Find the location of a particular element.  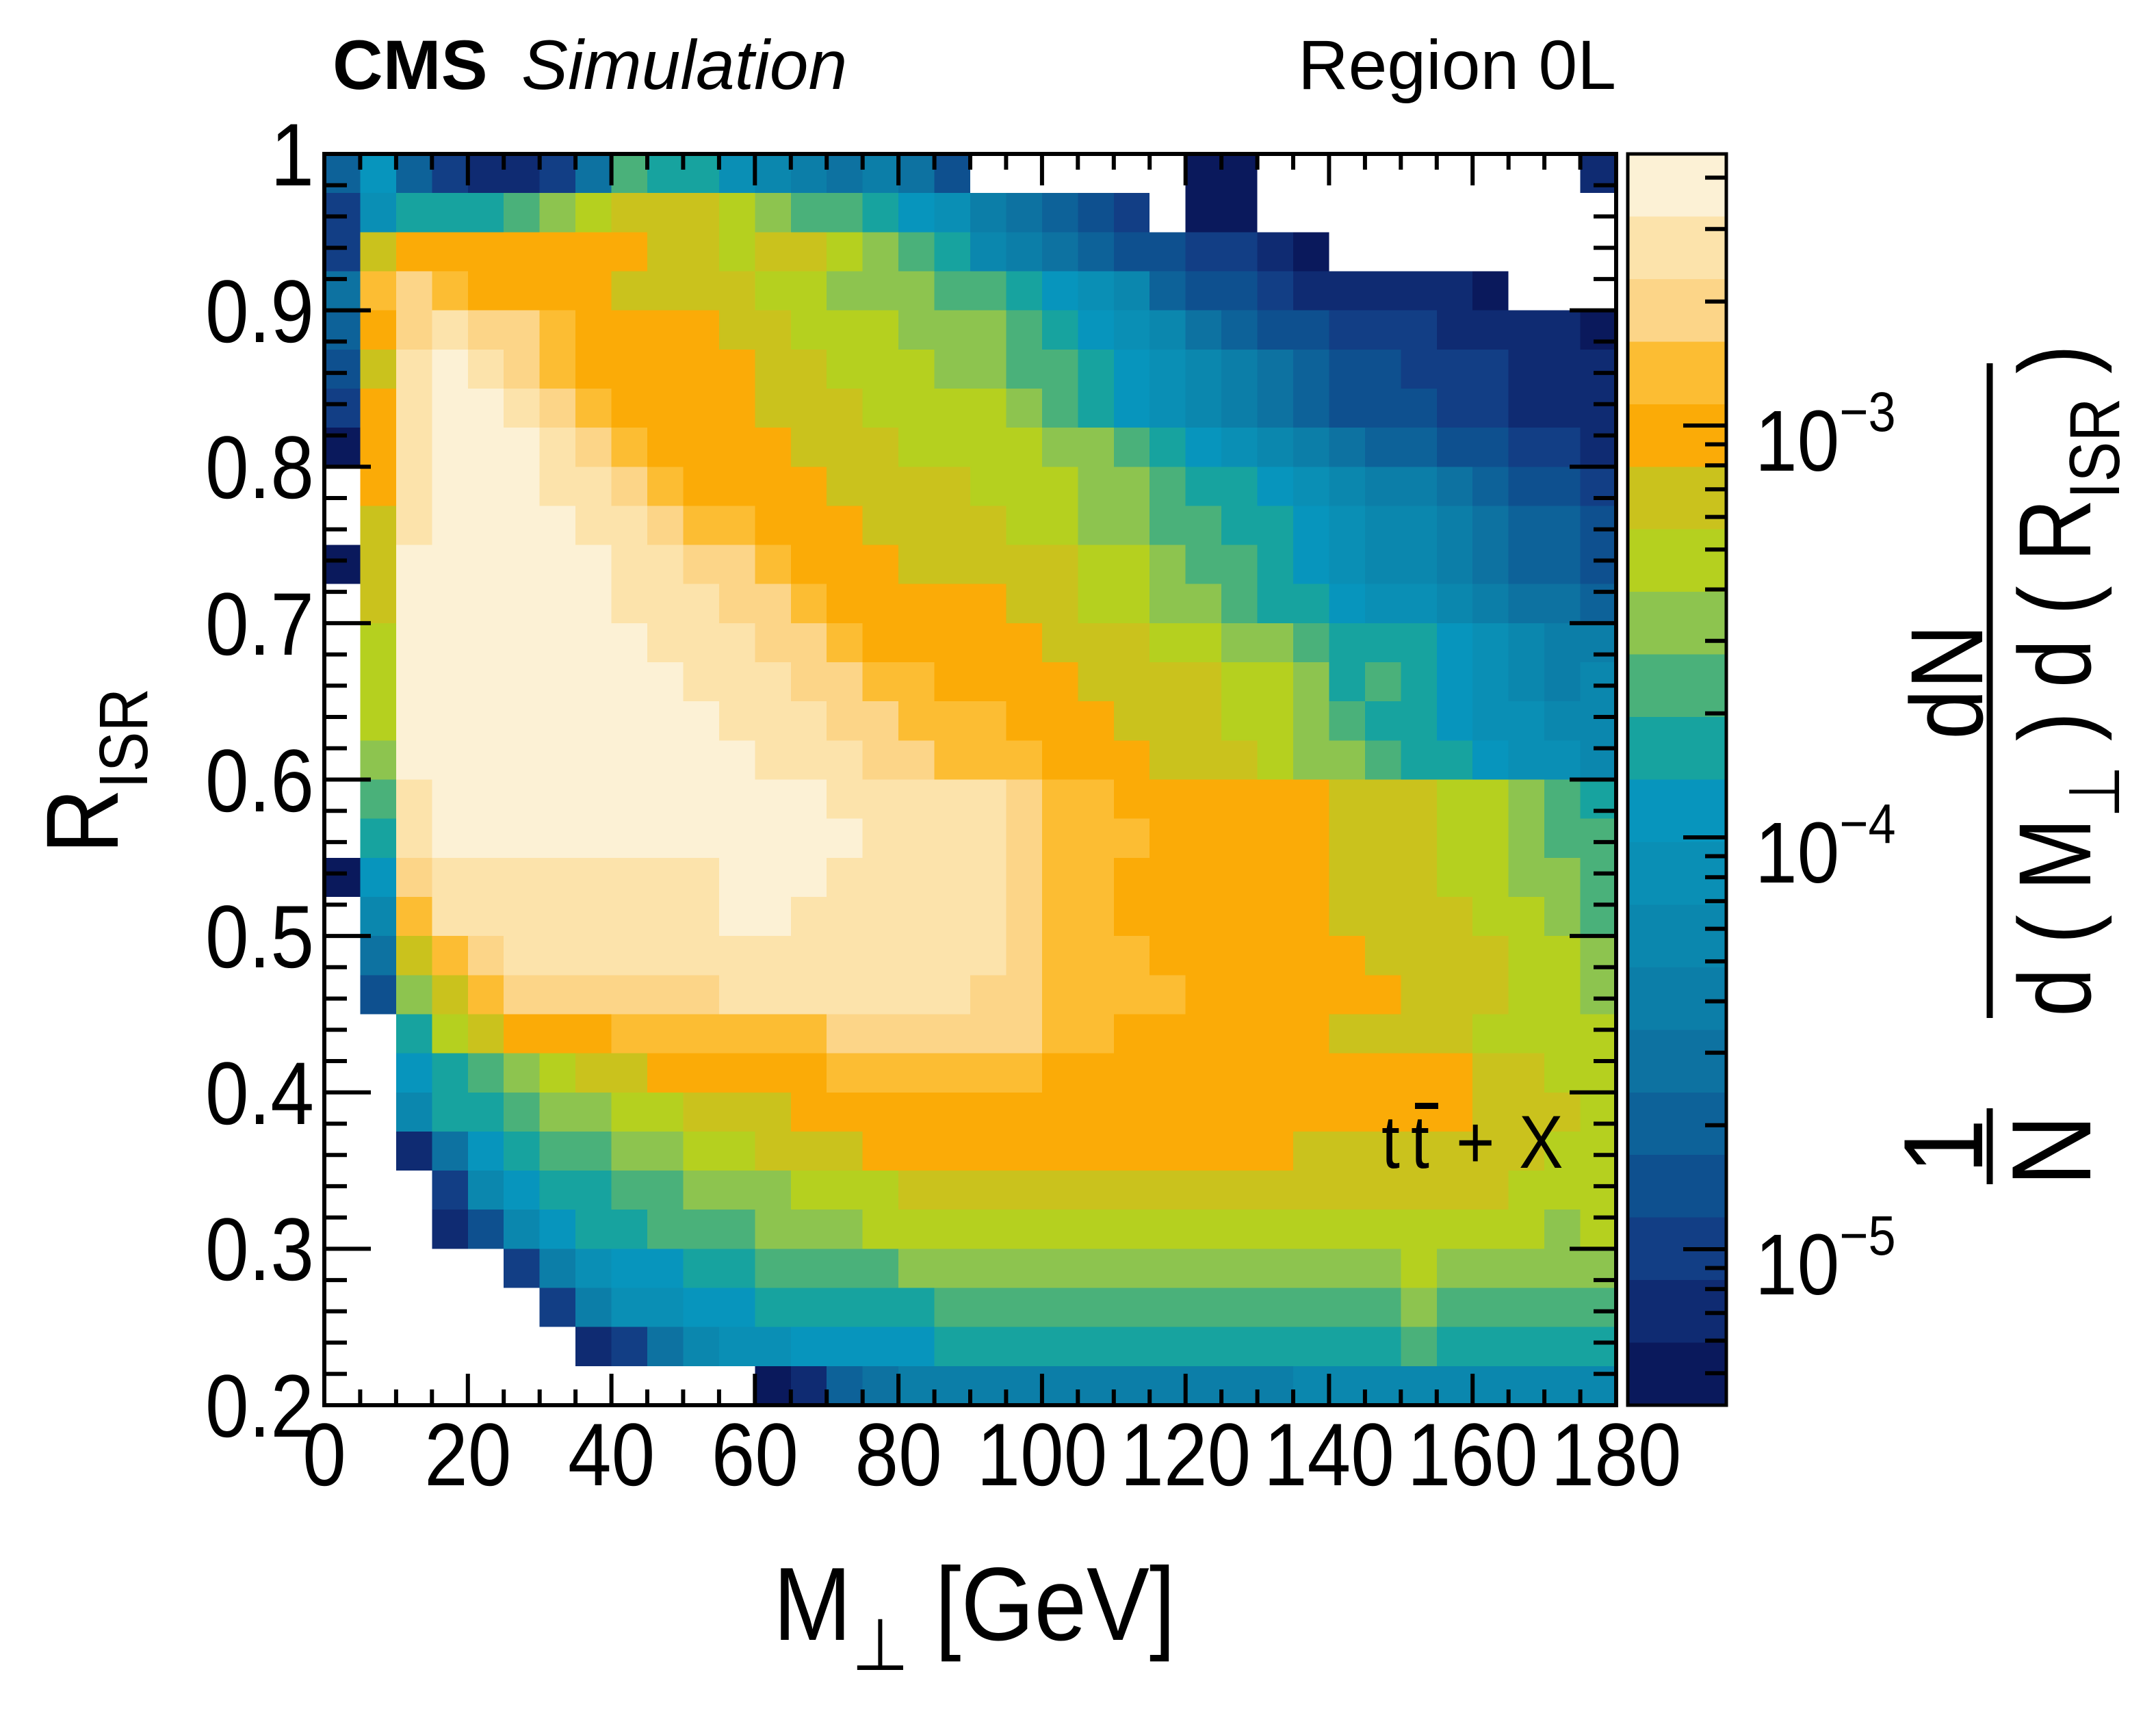

svg-text: Region 0L is located at coordinates (1457, 65).